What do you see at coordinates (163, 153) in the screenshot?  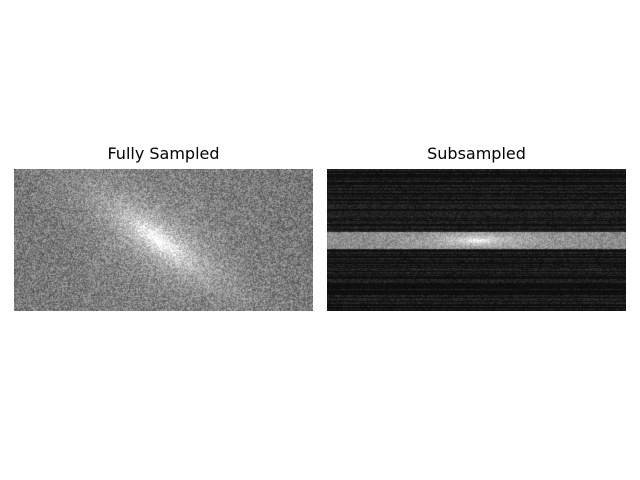 I see `panel-title-fully-sampled: Fully Sampled` at bounding box center [163, 153].